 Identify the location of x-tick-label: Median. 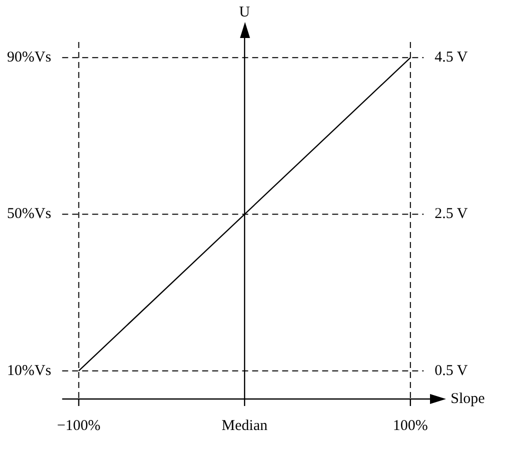
(245, 426).